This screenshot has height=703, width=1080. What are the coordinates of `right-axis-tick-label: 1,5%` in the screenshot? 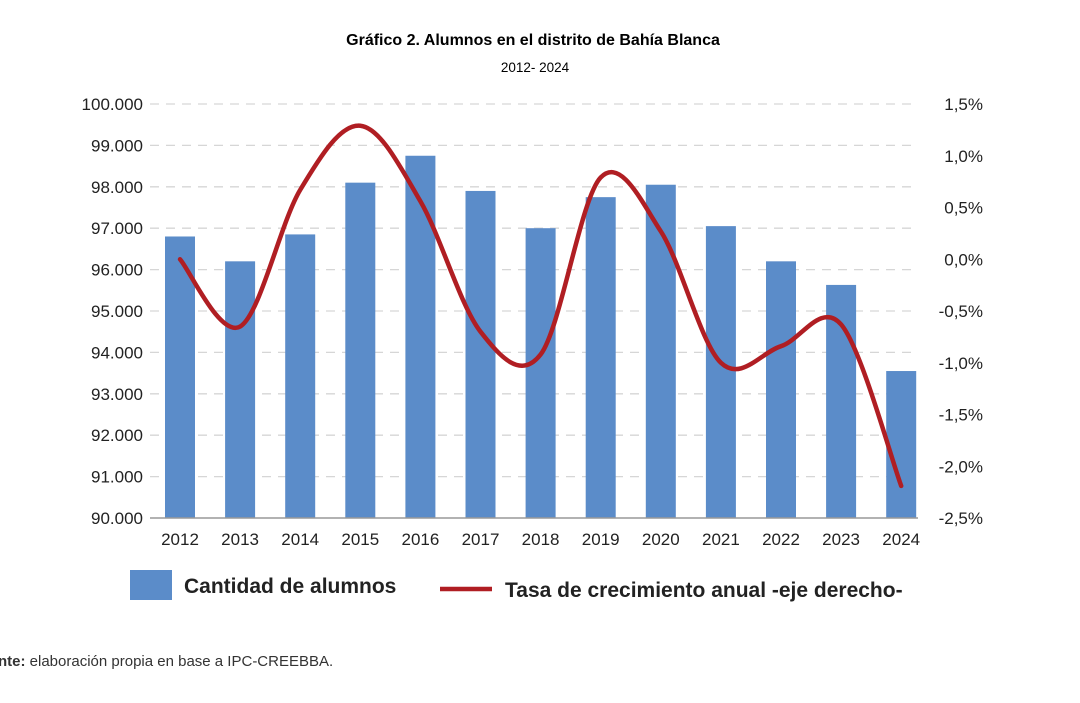 It's located at (963, 104).